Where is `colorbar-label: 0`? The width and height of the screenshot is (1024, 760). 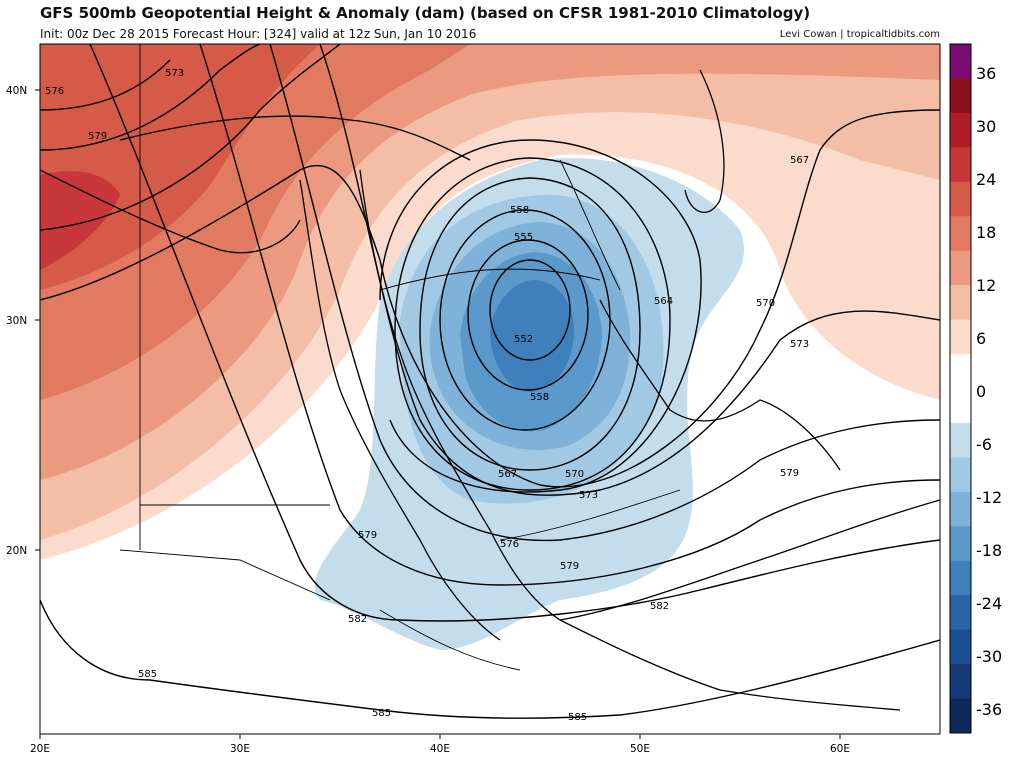
colorbar-label: 0 is located at coordinates (981, 391).